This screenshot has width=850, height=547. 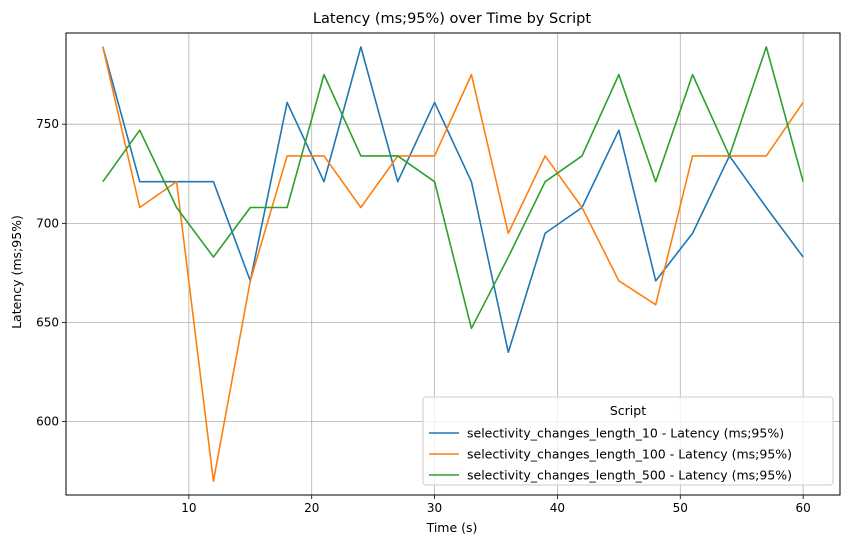 I want to click on y-tick-label: 650, so click(x=47, y=322).